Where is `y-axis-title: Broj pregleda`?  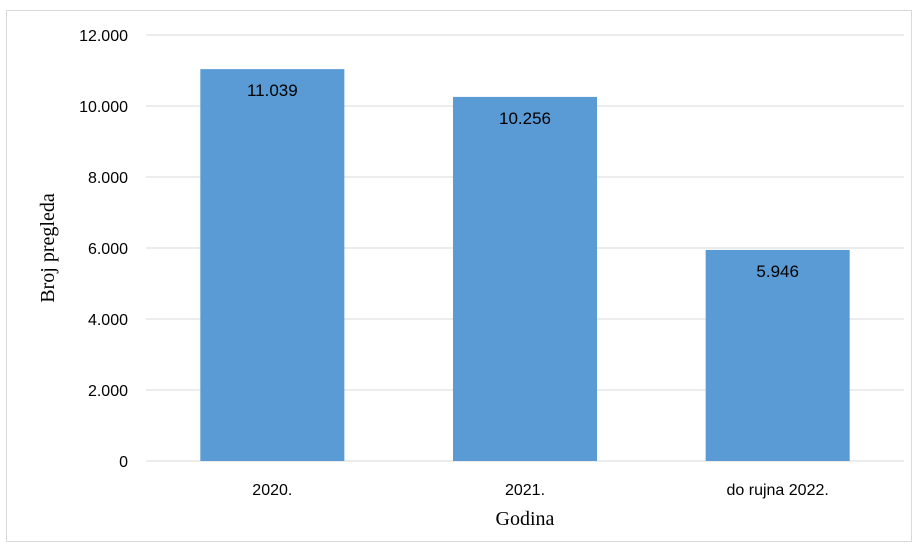 y-axis-title: Broj pregleda is located at coordinates (48, 248).